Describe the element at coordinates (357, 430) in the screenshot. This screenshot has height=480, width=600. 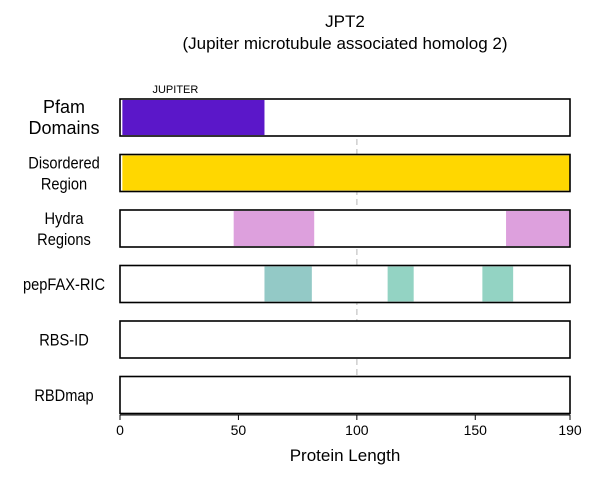
I see `x-tick-label: 100` at that location.